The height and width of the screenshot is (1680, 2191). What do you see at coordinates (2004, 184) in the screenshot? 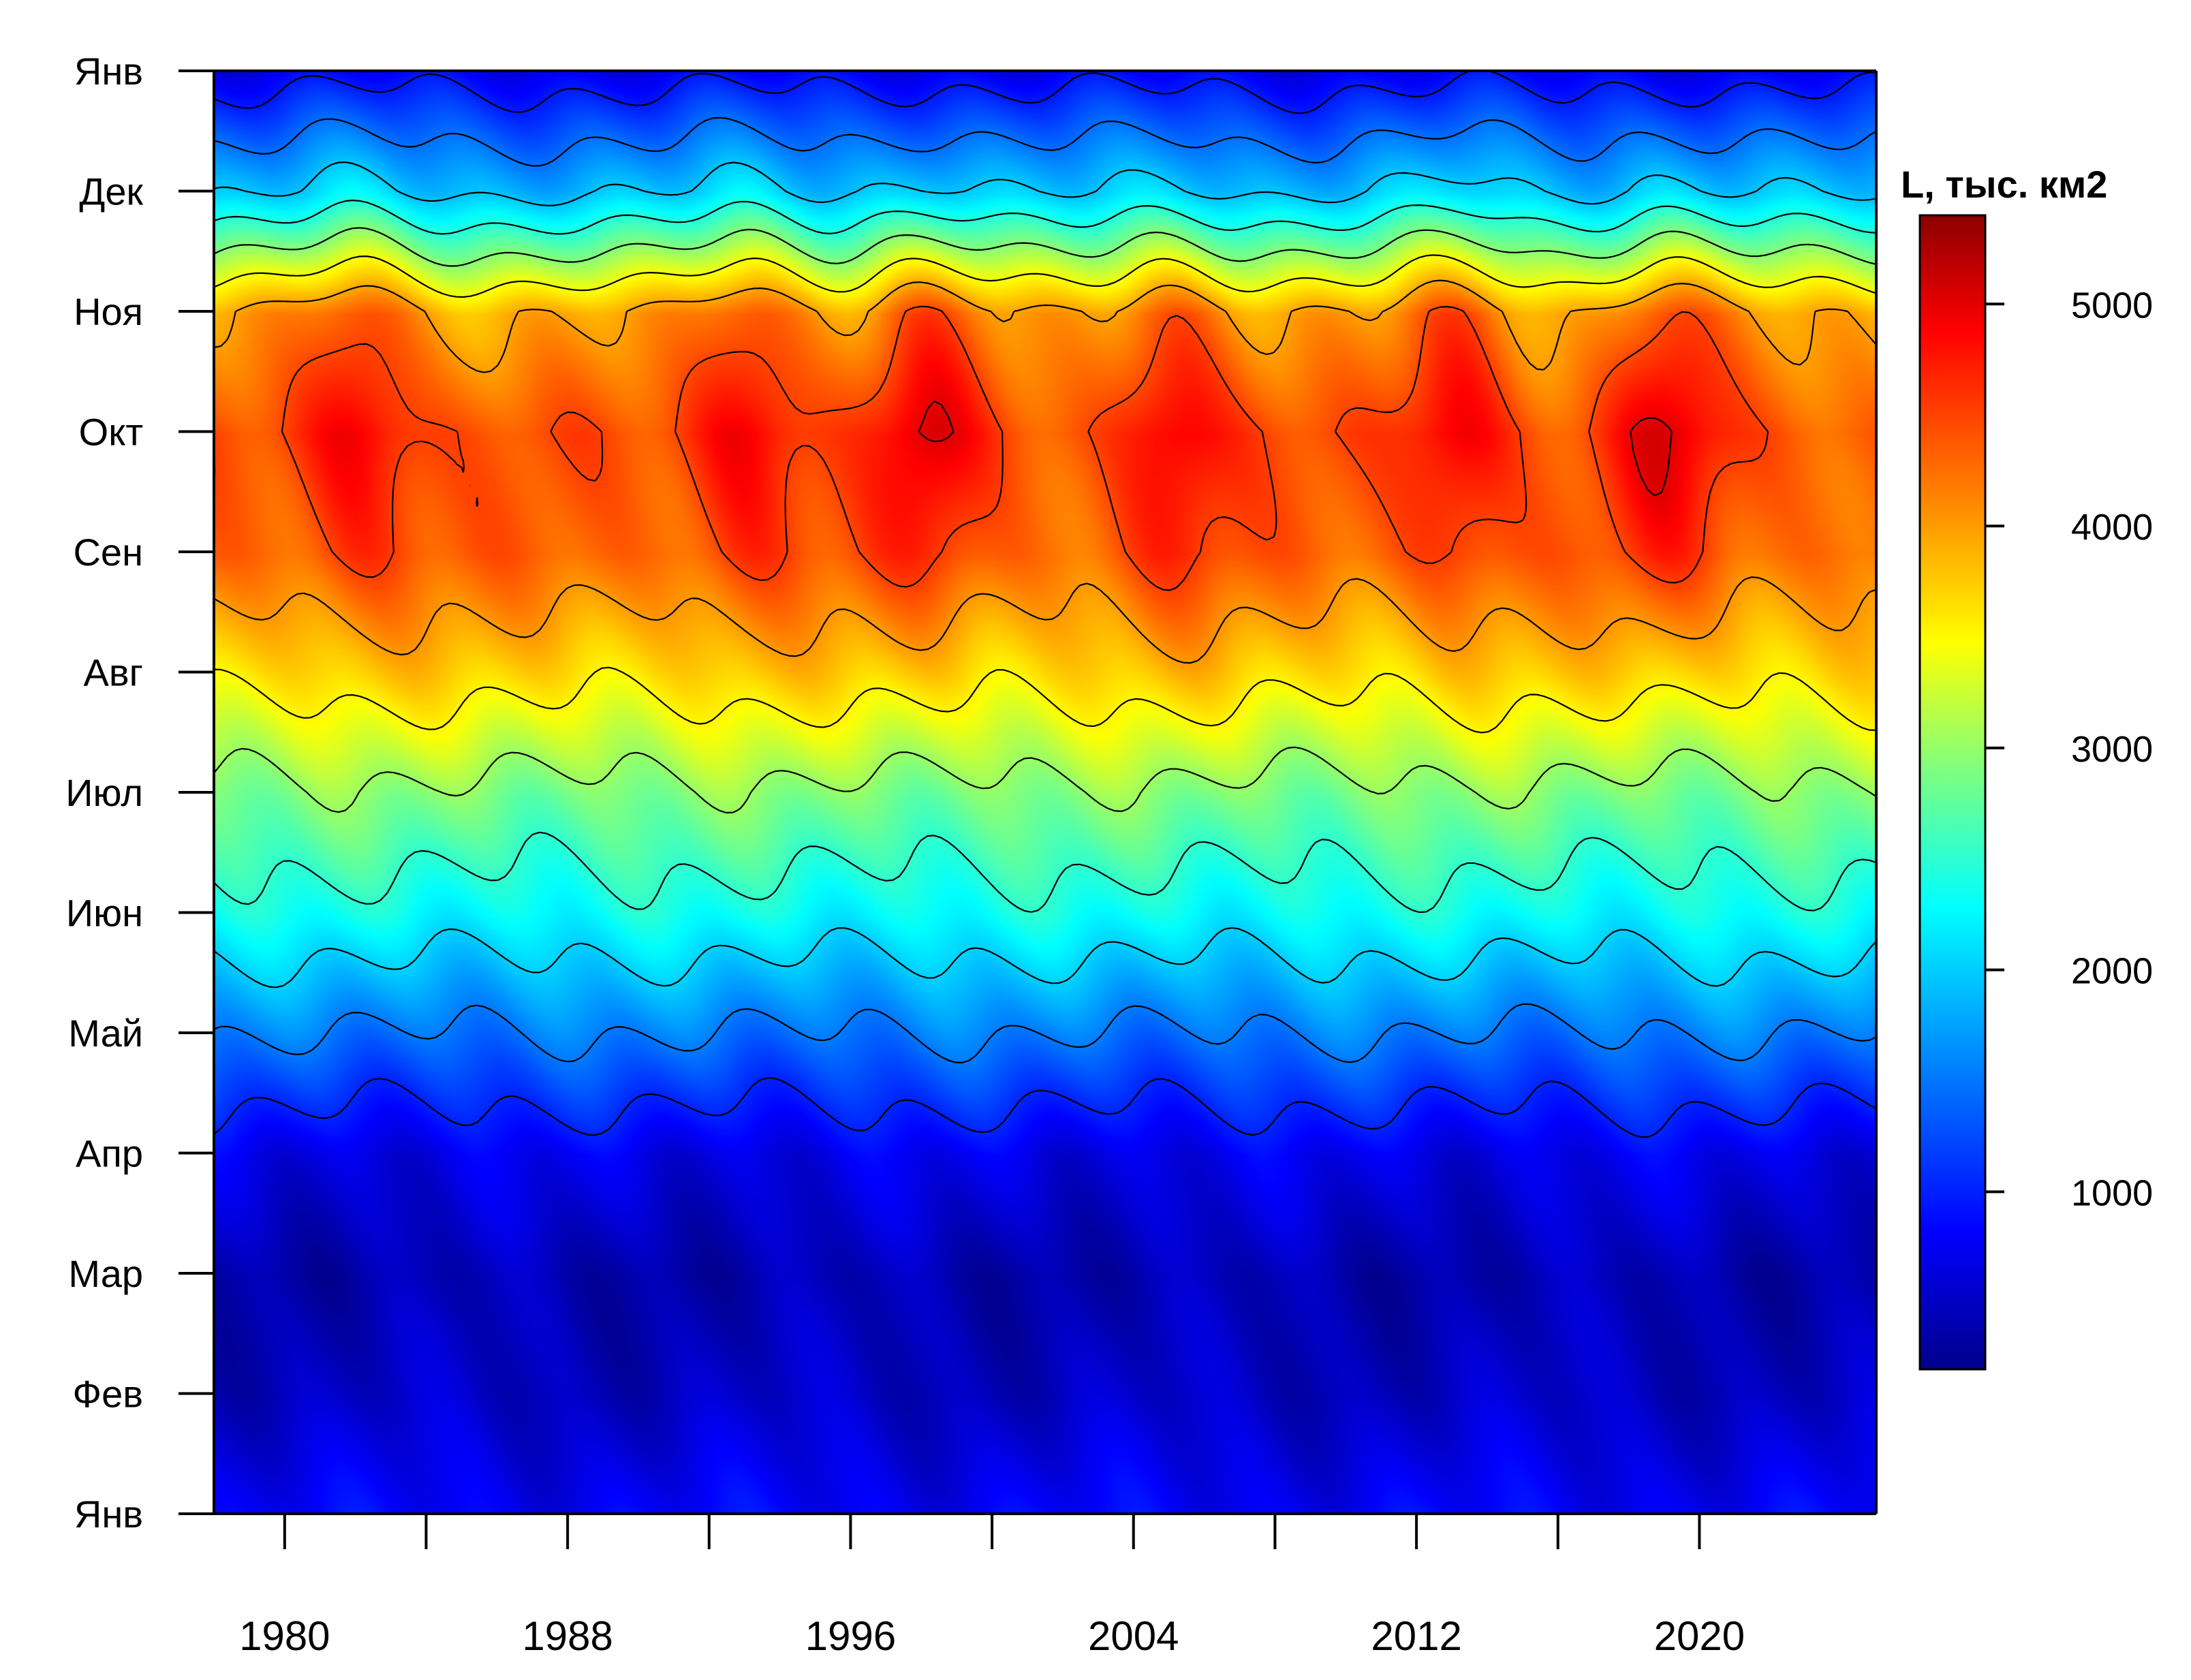
I see `colorbar-title: L, тыс. км2` at bounding box center [2004, 184].